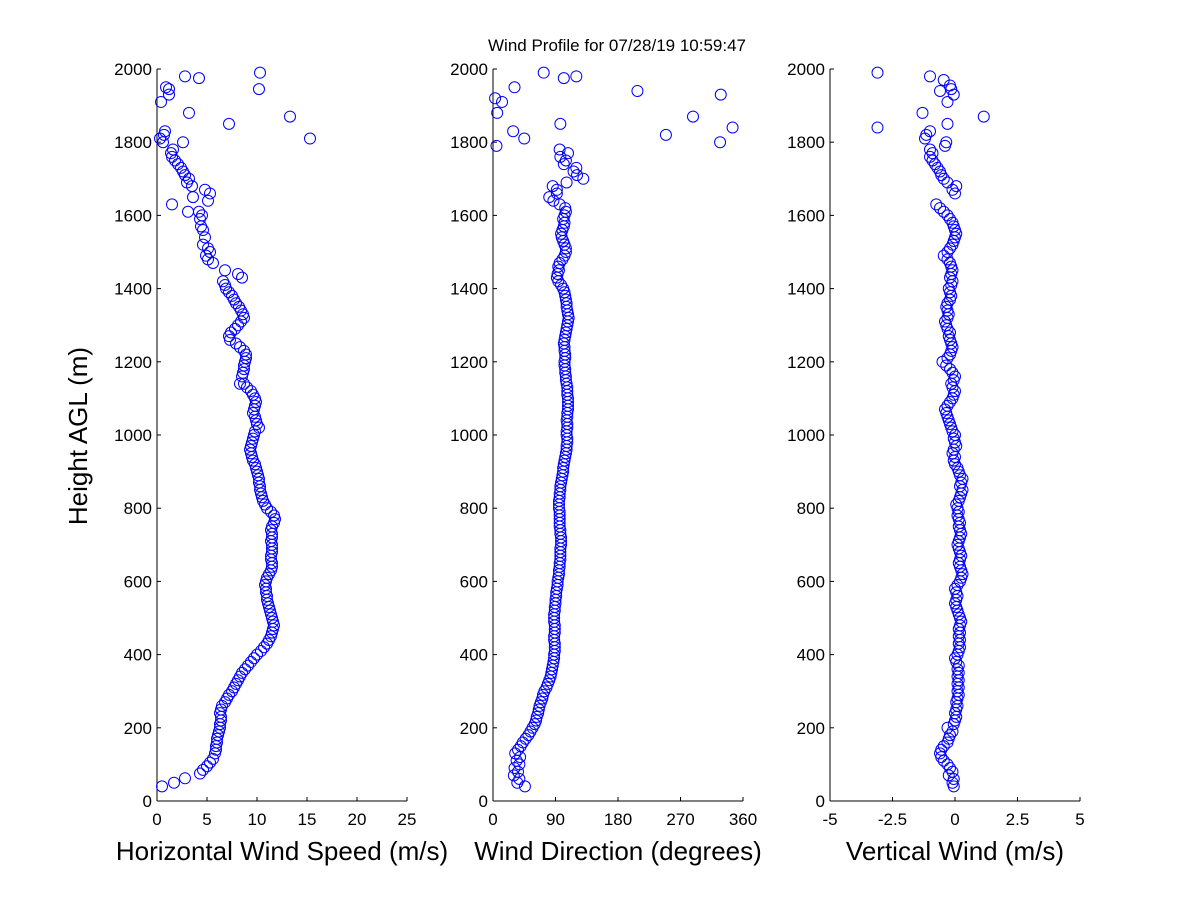 This screenshot has height=900, width=1200. Describe the element at coordinates (829, 819) in the screenshot. I see `x-tick-label-vertical: -5` at that location.